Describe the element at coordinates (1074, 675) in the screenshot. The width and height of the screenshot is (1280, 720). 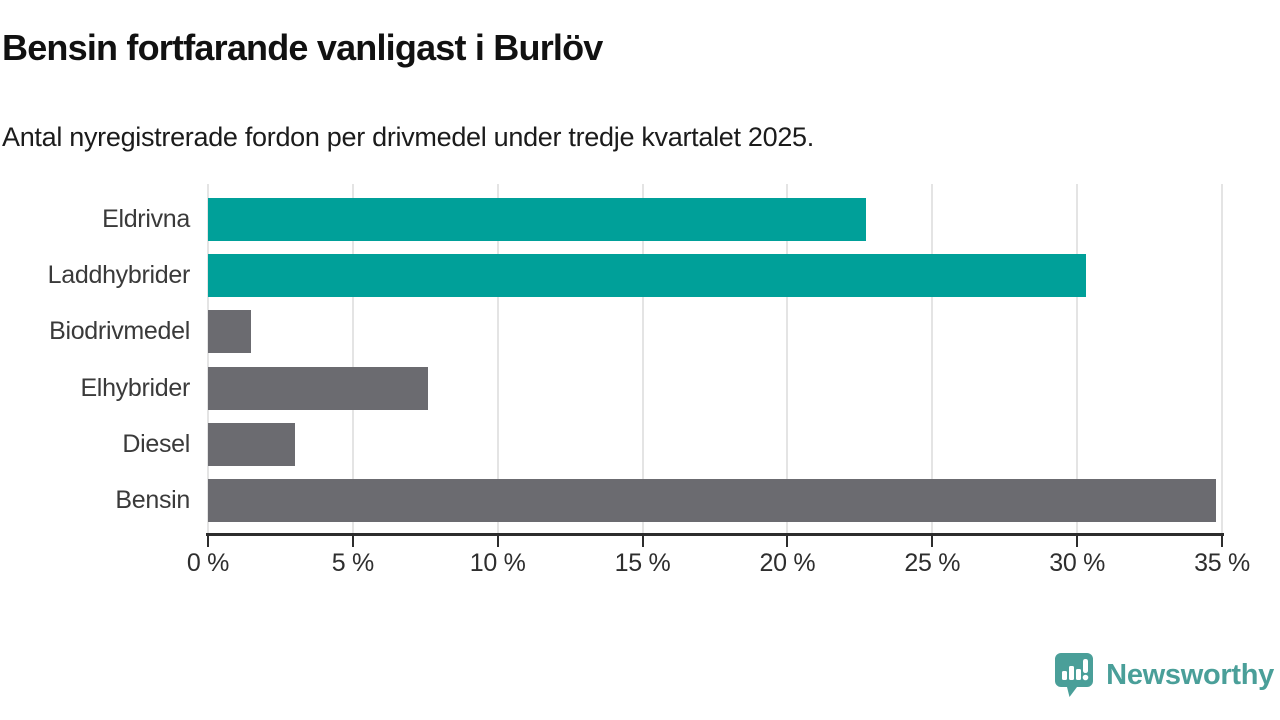
I see `newsworthy-logo-icon` at that location.